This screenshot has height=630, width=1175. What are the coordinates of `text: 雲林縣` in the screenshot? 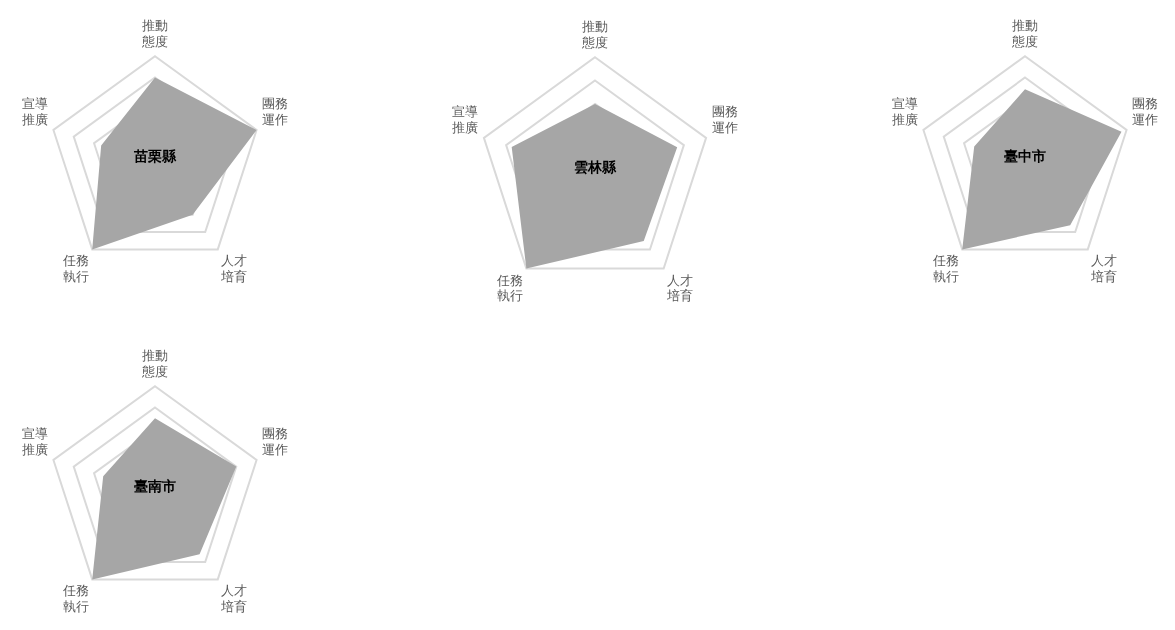 It's located at (595, 166).